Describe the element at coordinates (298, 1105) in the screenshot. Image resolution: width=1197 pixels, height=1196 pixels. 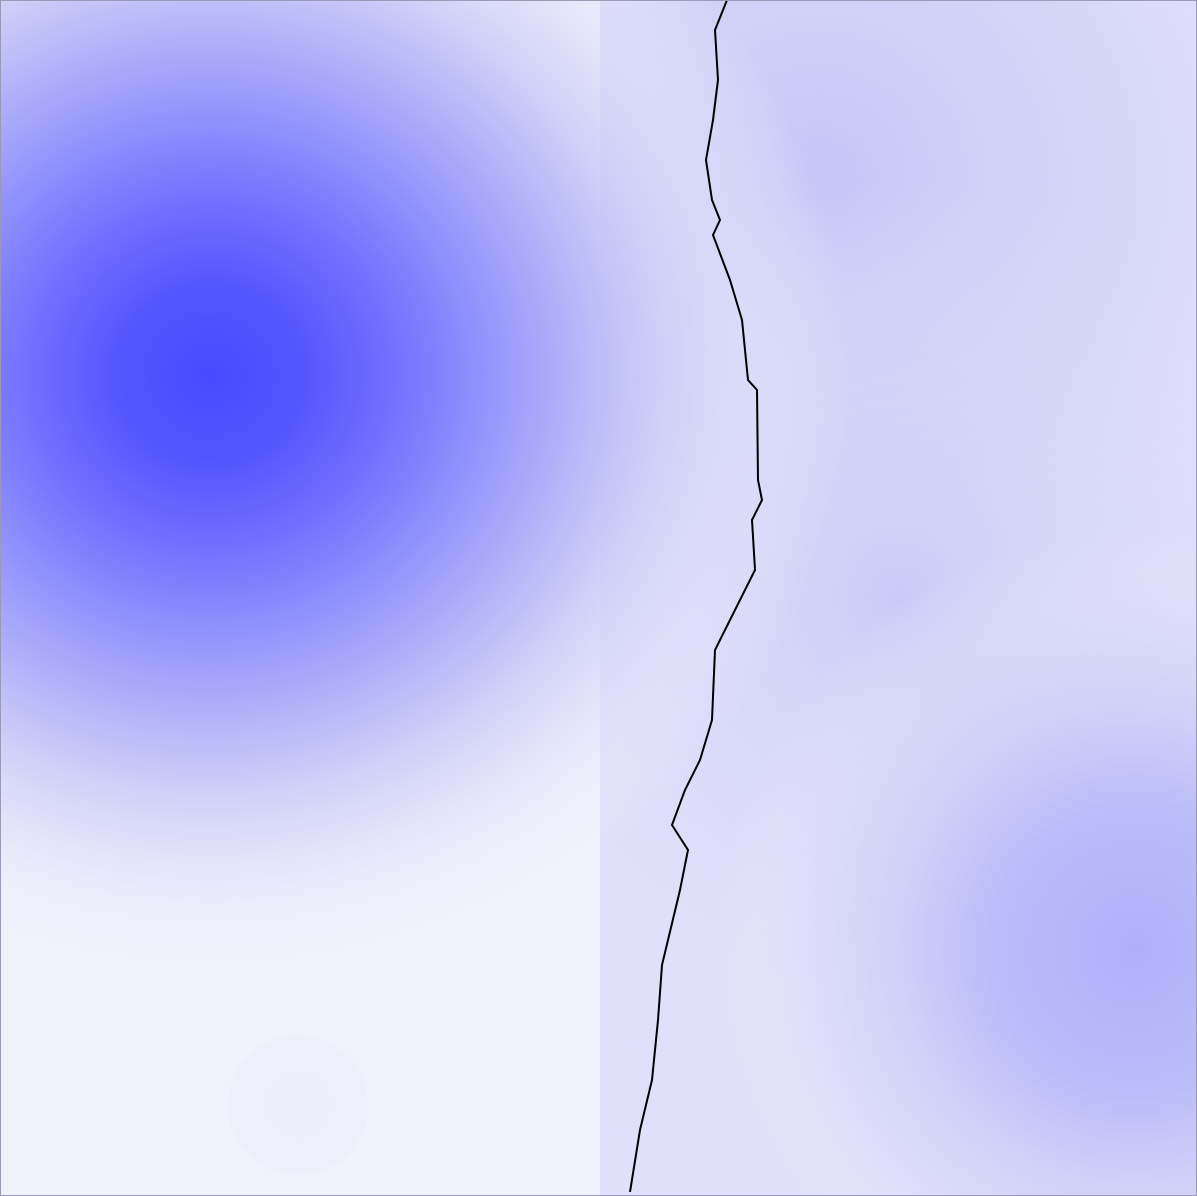
I see `small-density` at that location.